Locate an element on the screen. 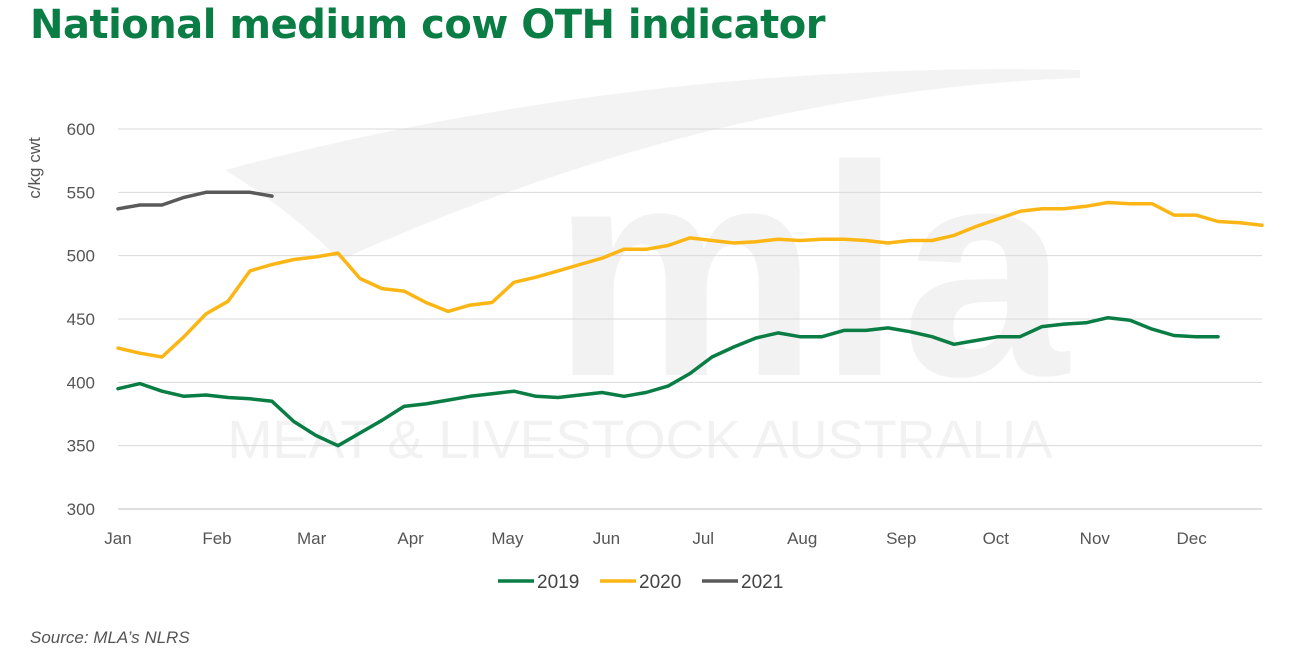 This screenshot has width=1315, height=668. x-axis-ticks: Jan Feb Mar Apr May Jun Jul Aug Sep Oct Nov Dec is located at coordinates (655, 538).